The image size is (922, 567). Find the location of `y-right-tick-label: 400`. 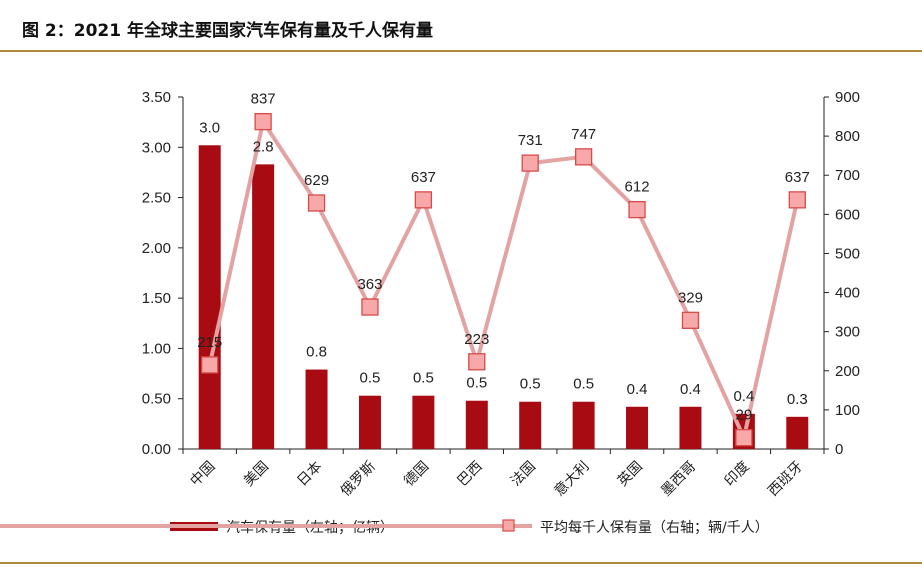

y-right-tick-label: 400 is located at coordinates (847, 293).